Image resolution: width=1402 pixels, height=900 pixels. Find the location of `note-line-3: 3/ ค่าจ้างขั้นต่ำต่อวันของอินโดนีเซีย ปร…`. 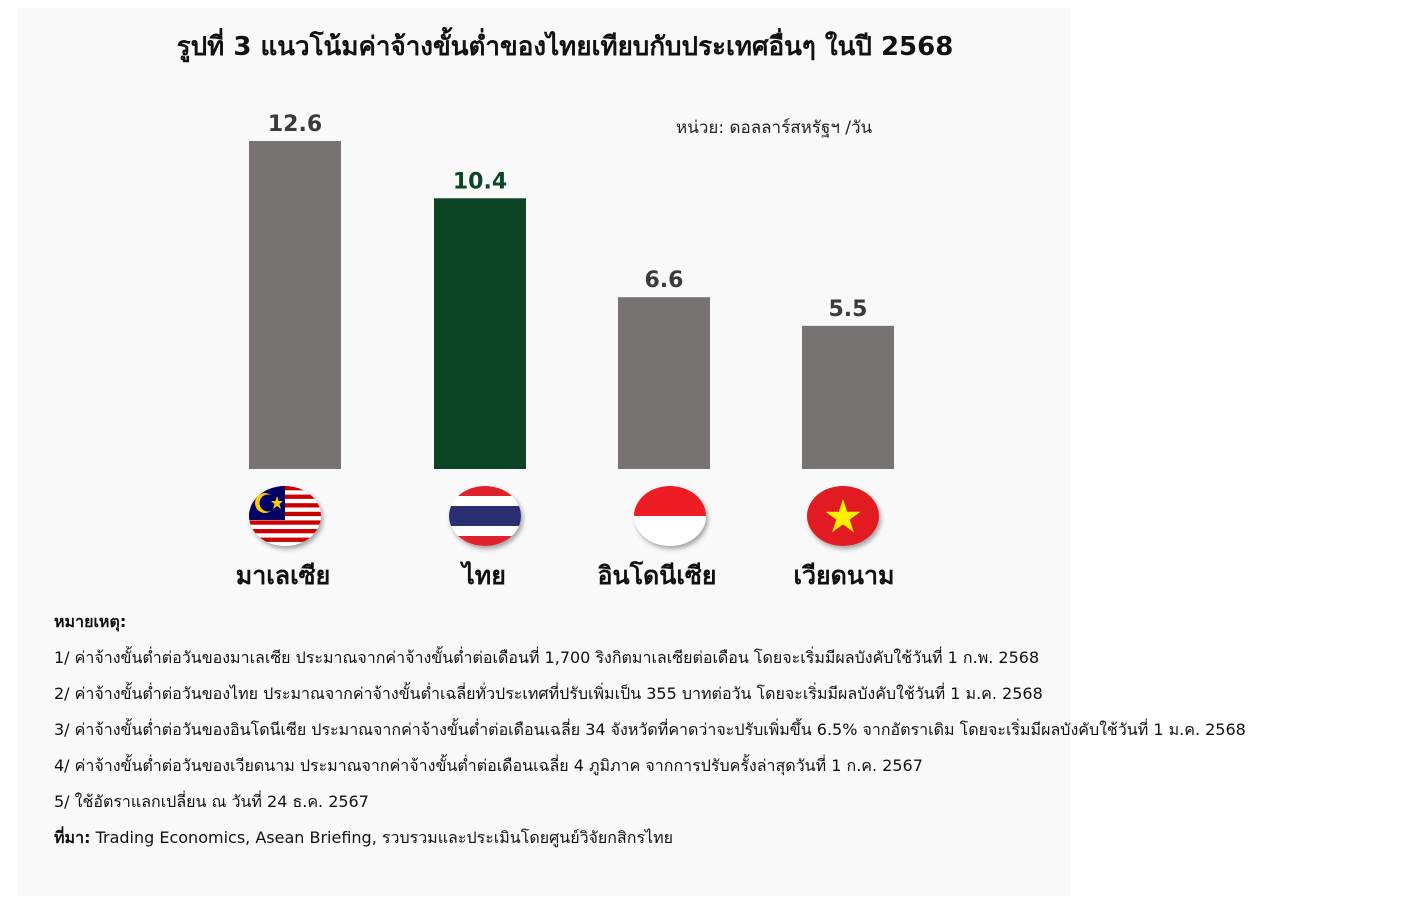

note-line-3: 3/ ค่าจ้างขั้นต่ำต่อวันของอินโดนีเซีย ปร… is located at coordinates (650, 729).